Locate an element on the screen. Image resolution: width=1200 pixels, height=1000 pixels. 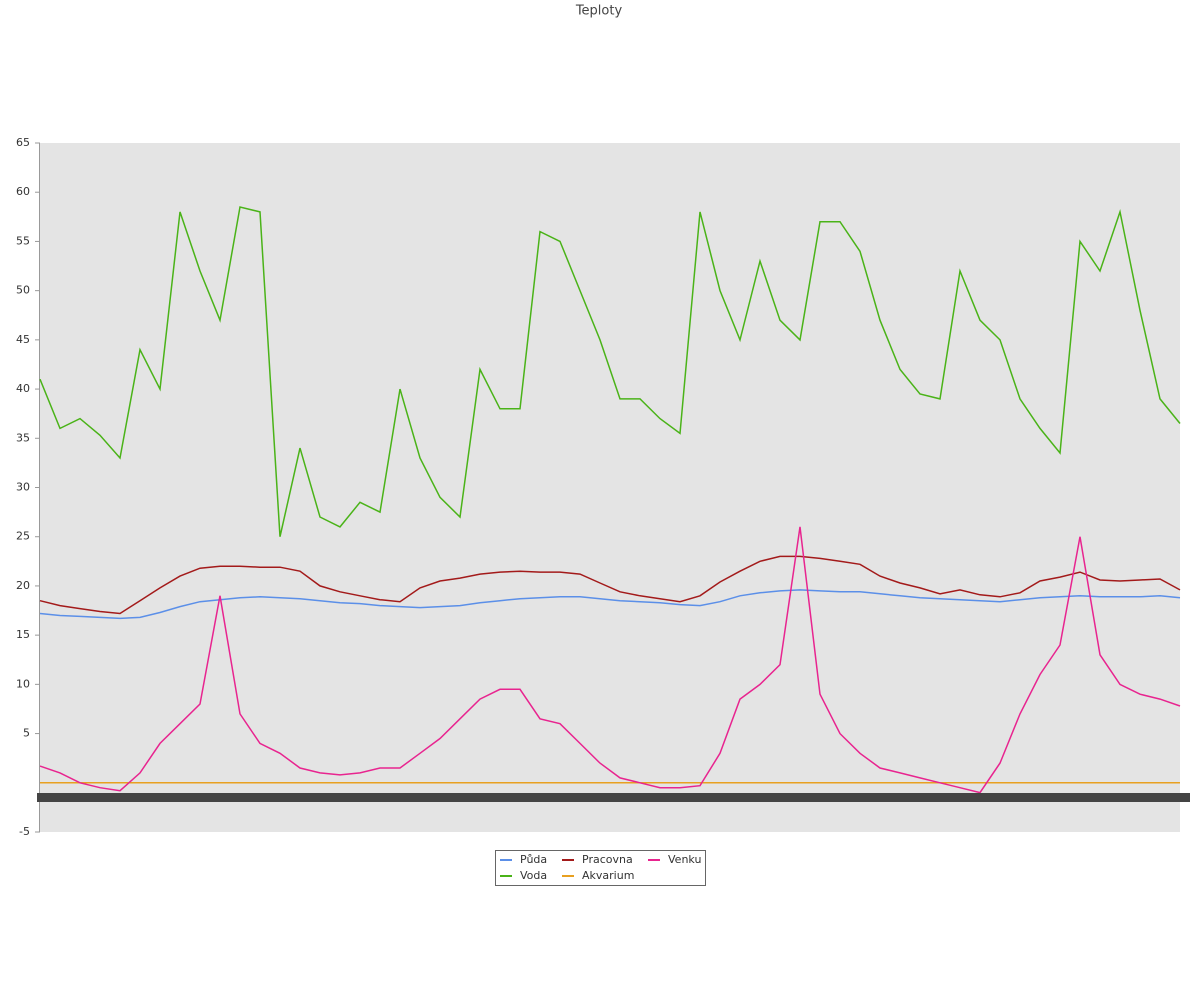
x-tick-labels-overlap is located at coordinates (613, 797).